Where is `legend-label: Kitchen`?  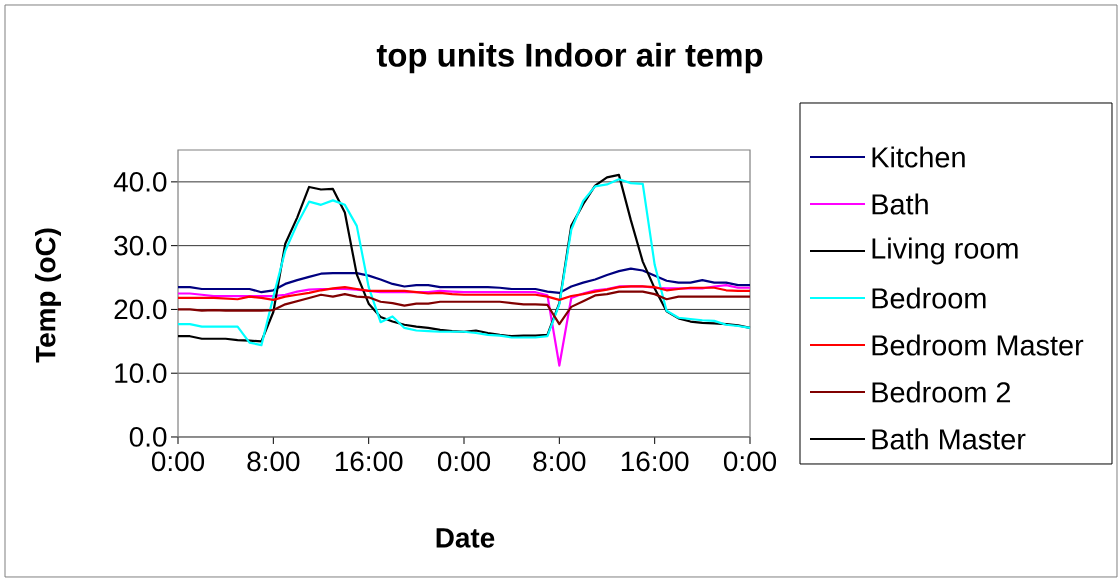
legend-label: Kitchen is located at coordinates (918, 157).